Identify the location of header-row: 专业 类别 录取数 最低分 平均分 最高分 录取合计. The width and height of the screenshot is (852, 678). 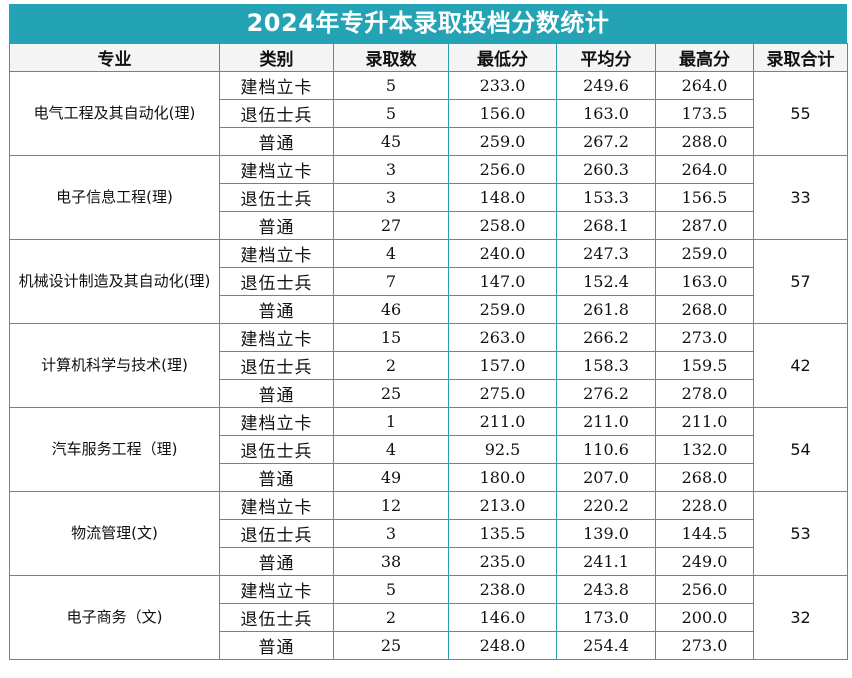
(428, 57).